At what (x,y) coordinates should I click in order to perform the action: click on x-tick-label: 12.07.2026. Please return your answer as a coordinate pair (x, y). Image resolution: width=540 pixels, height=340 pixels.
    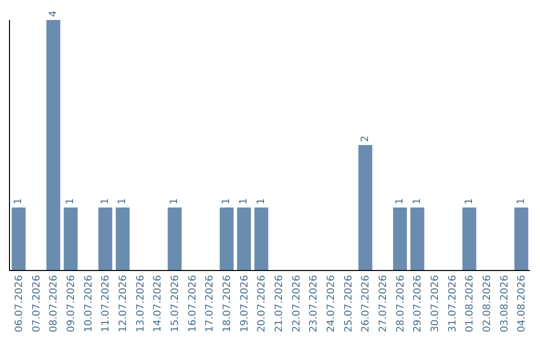
    Looking at the image, I should click on (123, 303).